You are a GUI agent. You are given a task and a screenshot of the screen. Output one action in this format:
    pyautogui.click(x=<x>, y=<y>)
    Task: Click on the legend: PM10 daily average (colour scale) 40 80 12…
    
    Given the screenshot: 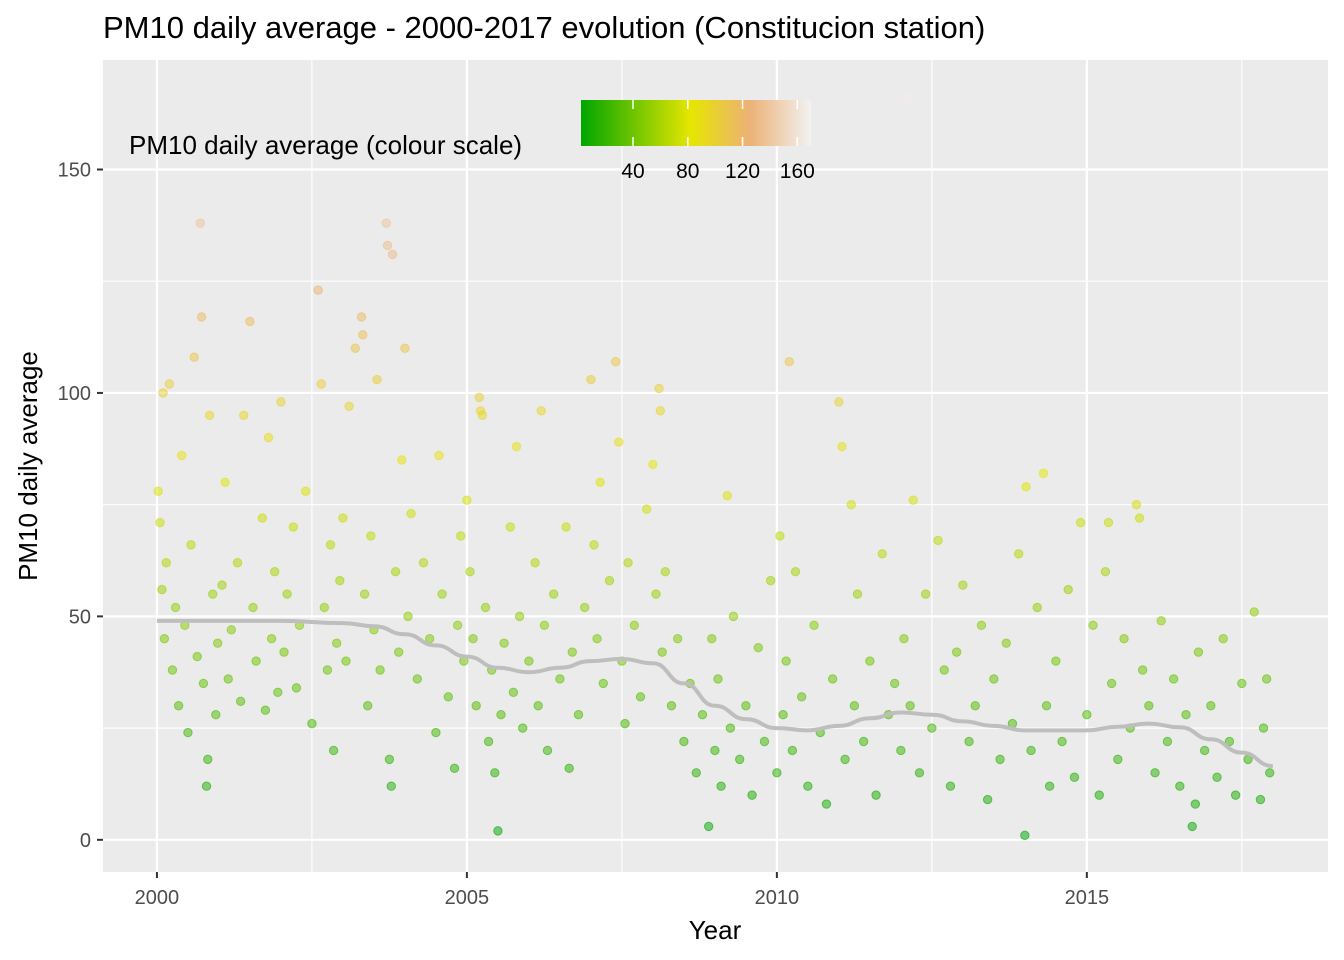 What is the action you would take?
    pyautogui.click(x=472, y=141)
    